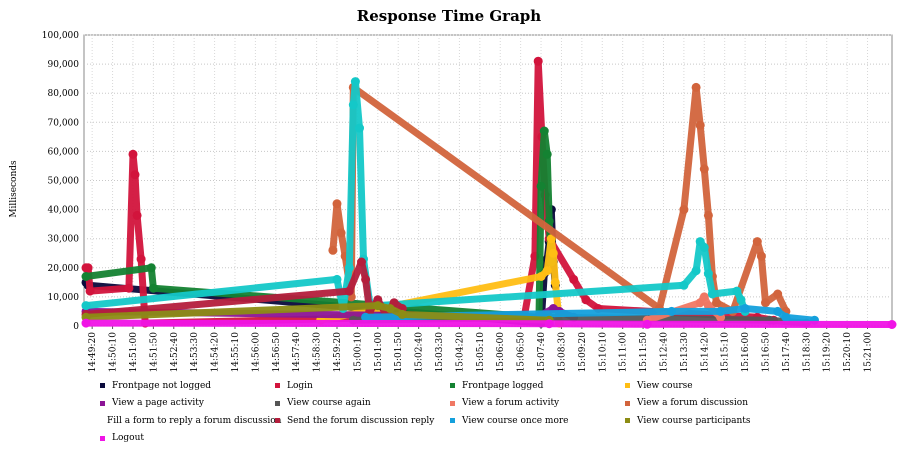  Describe the element at coordinates (522, 352) in the screenshot. I see `x-tick-label: 15:06:50` at that location.